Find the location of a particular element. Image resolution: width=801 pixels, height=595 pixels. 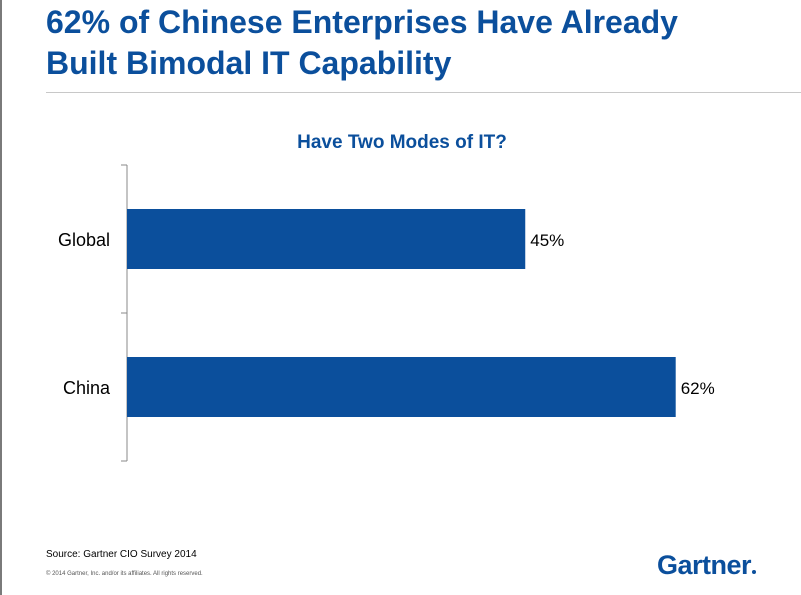

chart-title: Have Two Modes of IT? is located at coordinates (402, 142).